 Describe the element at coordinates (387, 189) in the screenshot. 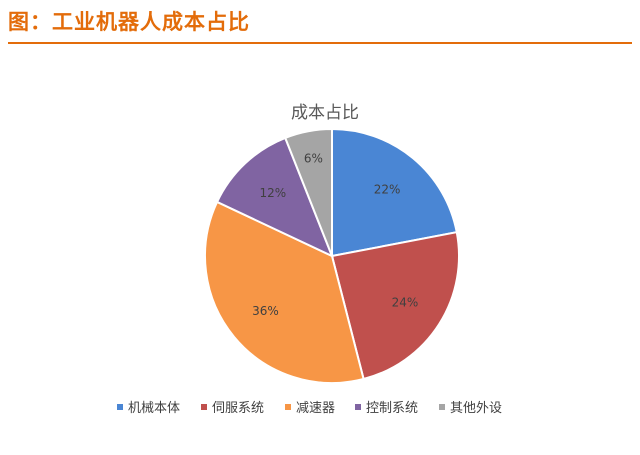

I see `slice-label-1: 22%` at that location.